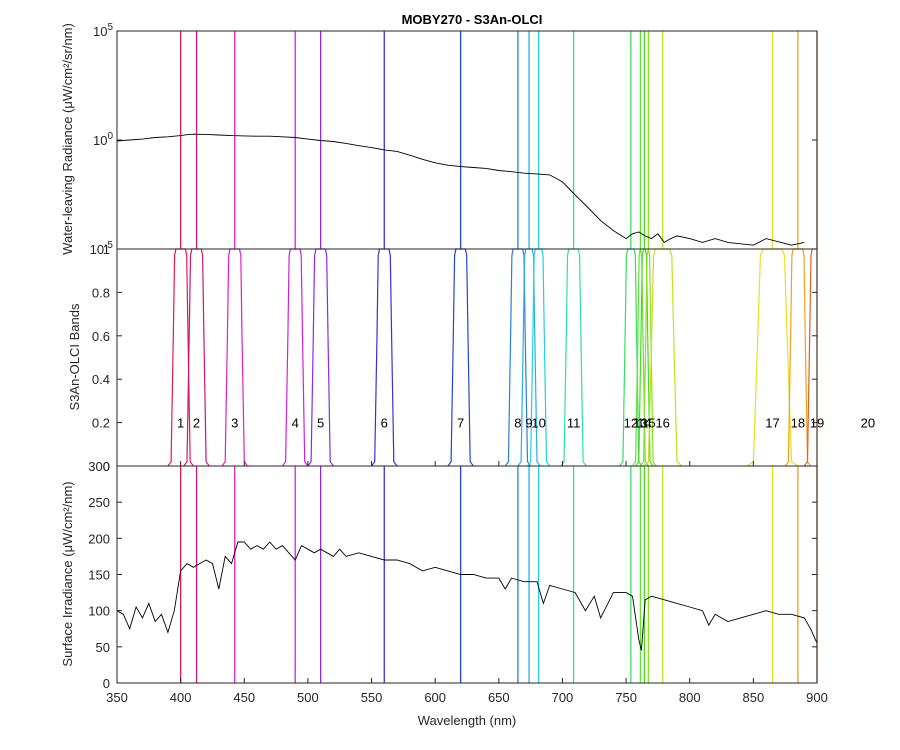 Image resolution: width=900 pixels, height=750 pixels. Describe the element at coordinates (320, 423) in the screenshot. I see `band-label-5: 5` at that location.